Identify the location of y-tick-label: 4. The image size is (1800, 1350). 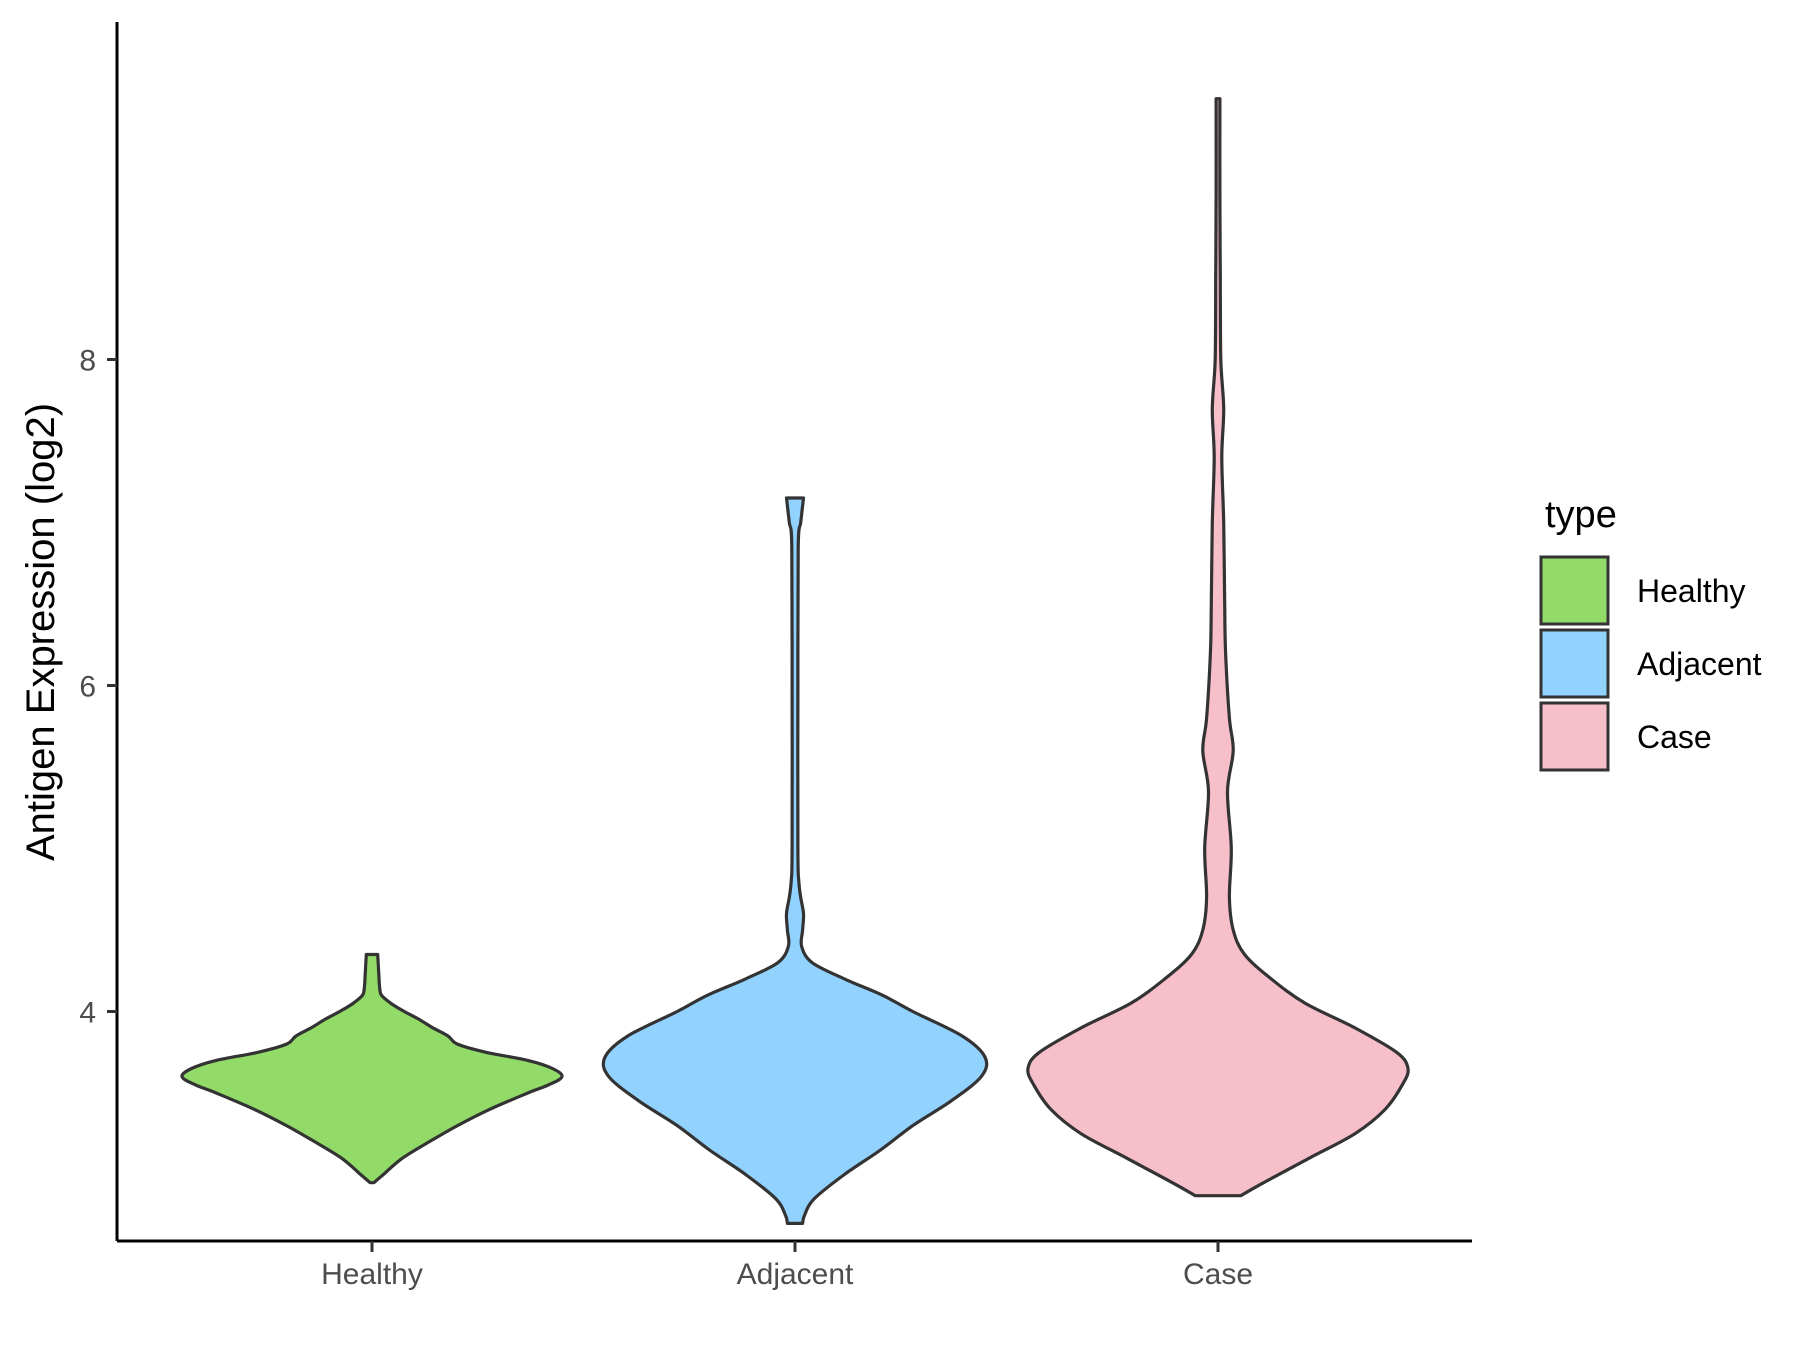
(87, 1013).